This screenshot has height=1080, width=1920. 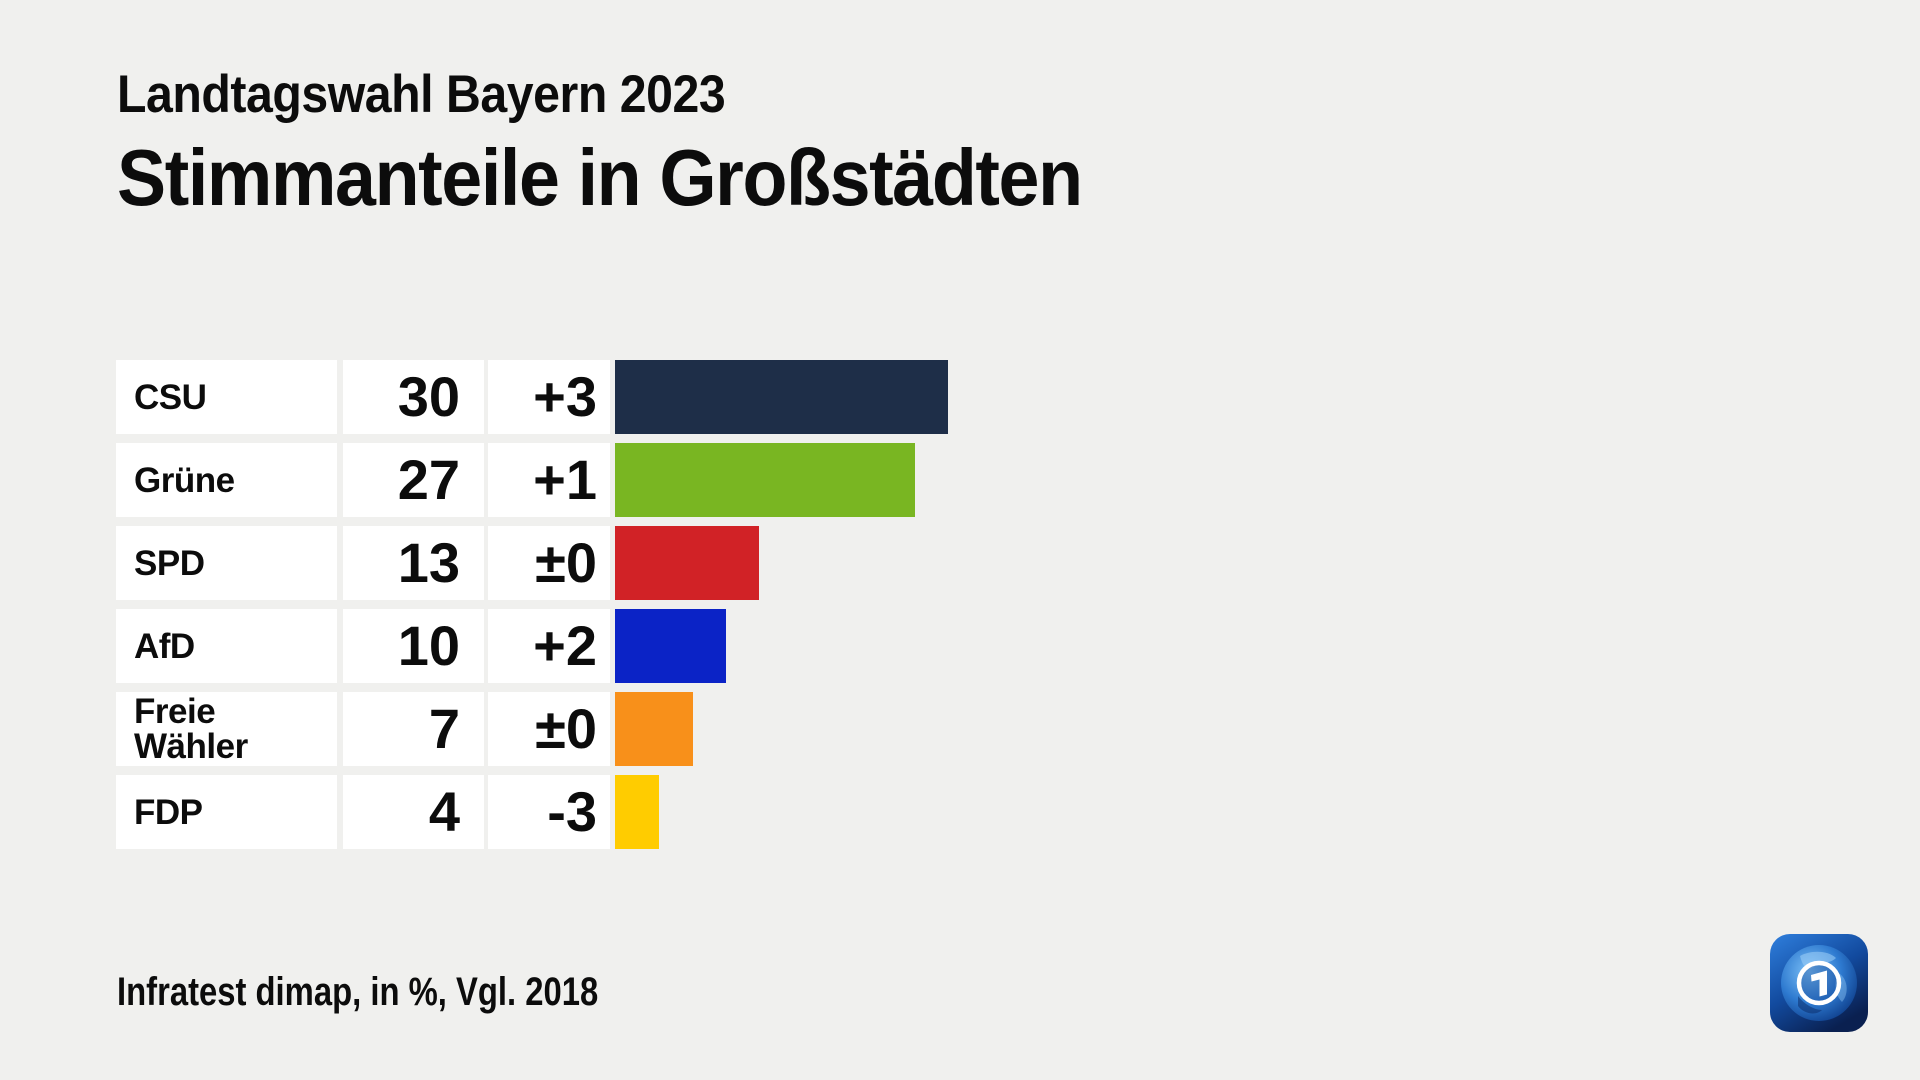 What do you see at coordinates (413, 397) in the screenshot?
I see `value-cell: 30` at bounding box center [413, 397].